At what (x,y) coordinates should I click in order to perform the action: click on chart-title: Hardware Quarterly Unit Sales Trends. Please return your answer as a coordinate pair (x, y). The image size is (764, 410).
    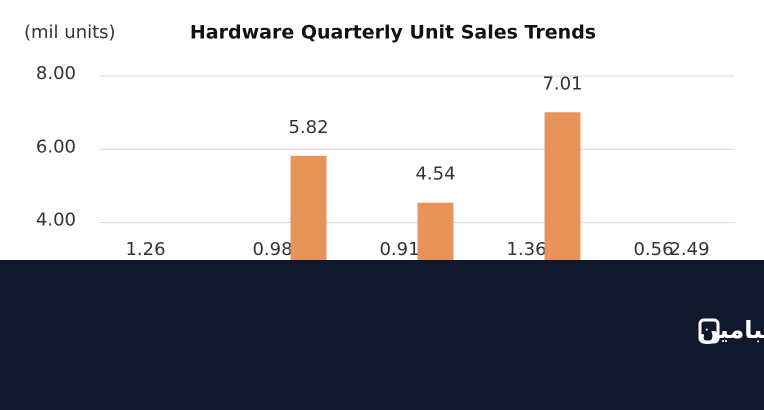
    Looking at the image, I should click on (393, 33).